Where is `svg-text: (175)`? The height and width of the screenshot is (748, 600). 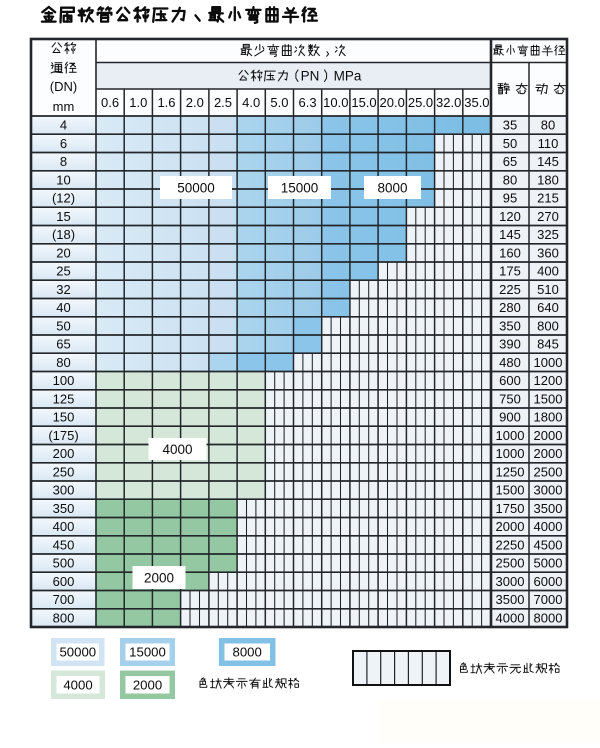
svg-text: (175) is located at coordinates (63, 435).